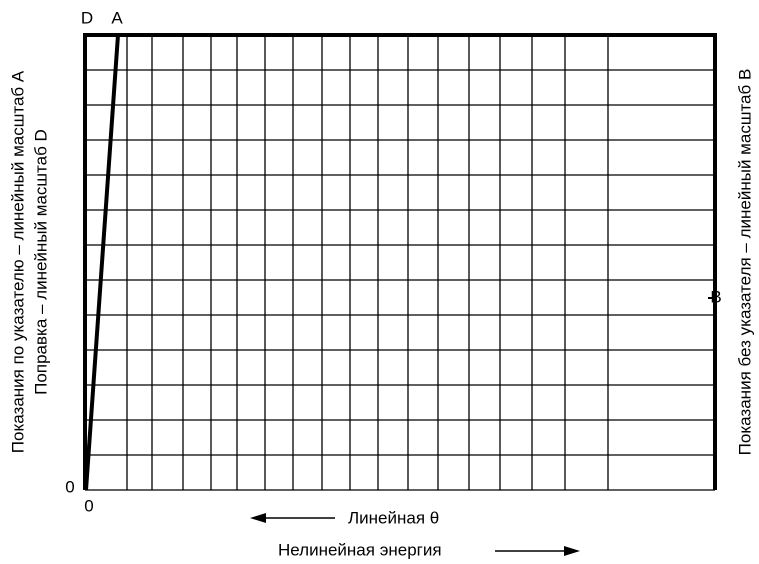 The height and width of the screenshot is (564, 759). I want to click on arrow-left-head, so click(258, 518).